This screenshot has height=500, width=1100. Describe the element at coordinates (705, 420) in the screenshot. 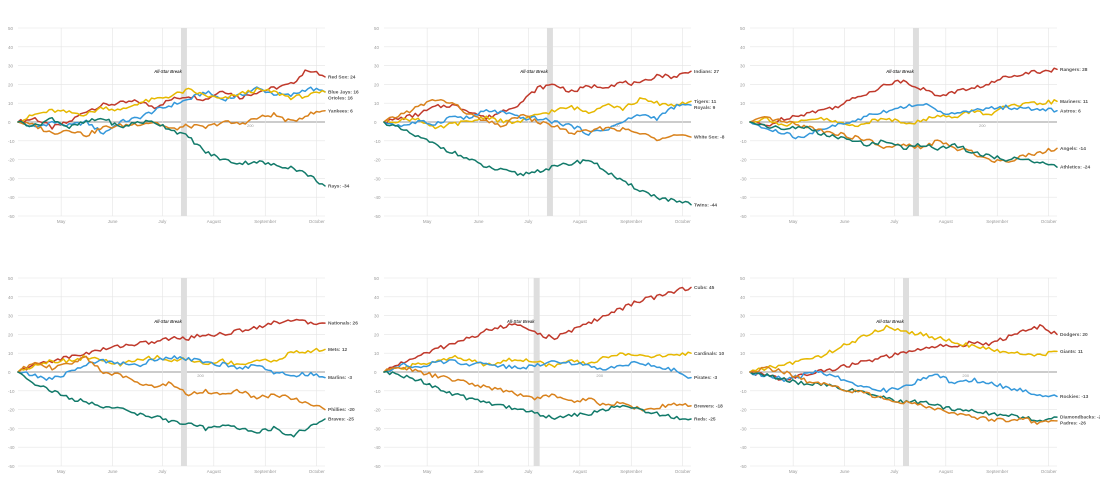

I see `series-end-label: Reds: -25` at that location.